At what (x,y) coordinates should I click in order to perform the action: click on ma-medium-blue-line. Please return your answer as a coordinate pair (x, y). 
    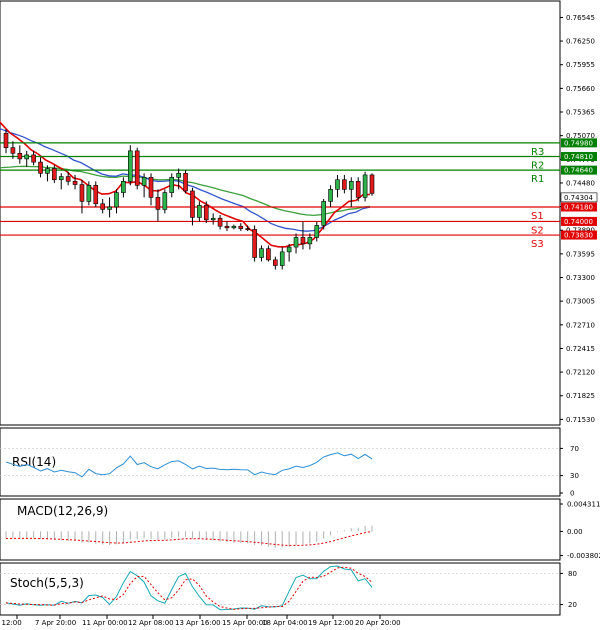
    Looking at the image, I should click on (185, 180).